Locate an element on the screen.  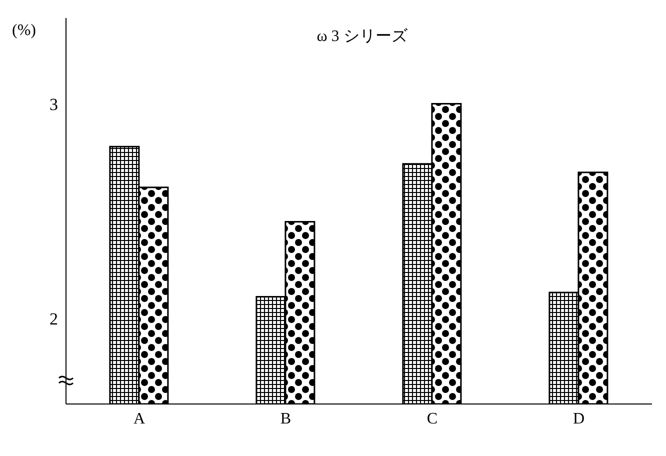
y-tick-label: 2 is located at coordinates (54, 318).